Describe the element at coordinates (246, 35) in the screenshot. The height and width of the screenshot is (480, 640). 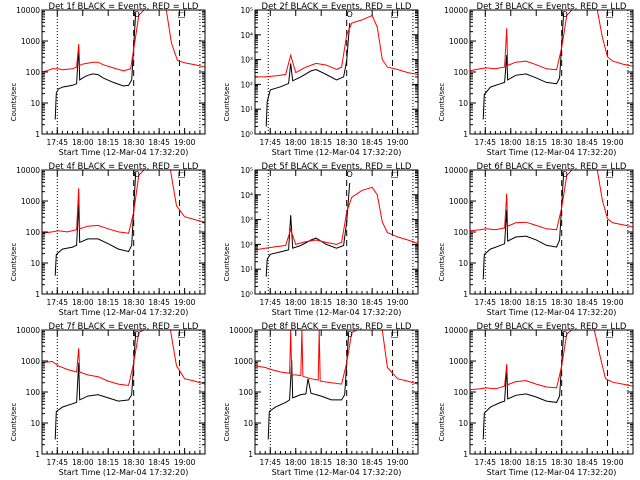
I see `y-tick-label: 10⁴` at that location.